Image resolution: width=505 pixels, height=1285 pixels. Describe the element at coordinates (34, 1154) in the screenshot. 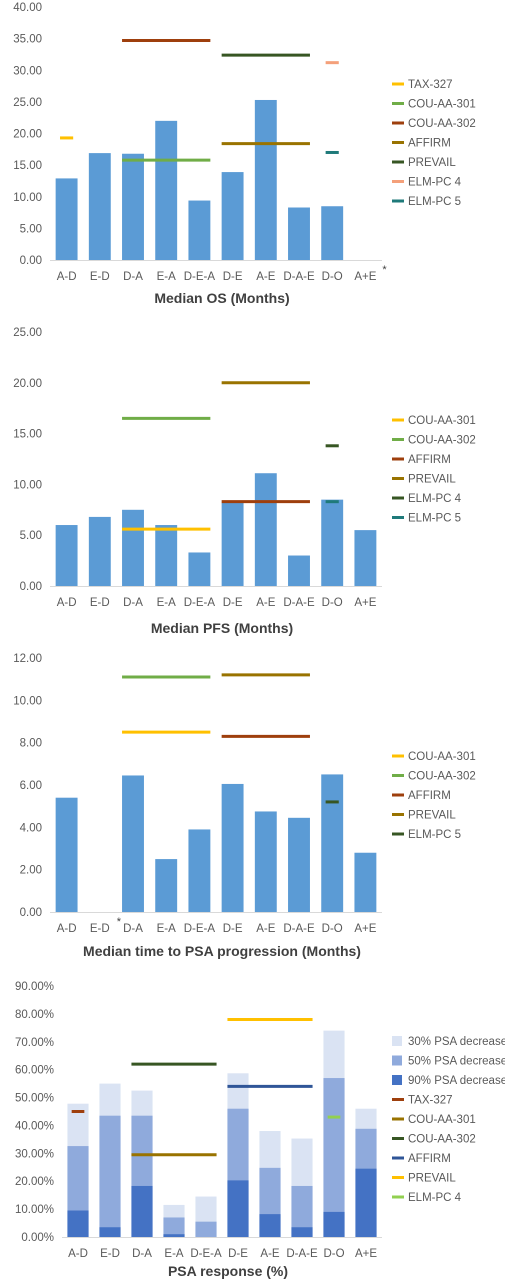

I see `y-tick-label: 30.00%` at that location.